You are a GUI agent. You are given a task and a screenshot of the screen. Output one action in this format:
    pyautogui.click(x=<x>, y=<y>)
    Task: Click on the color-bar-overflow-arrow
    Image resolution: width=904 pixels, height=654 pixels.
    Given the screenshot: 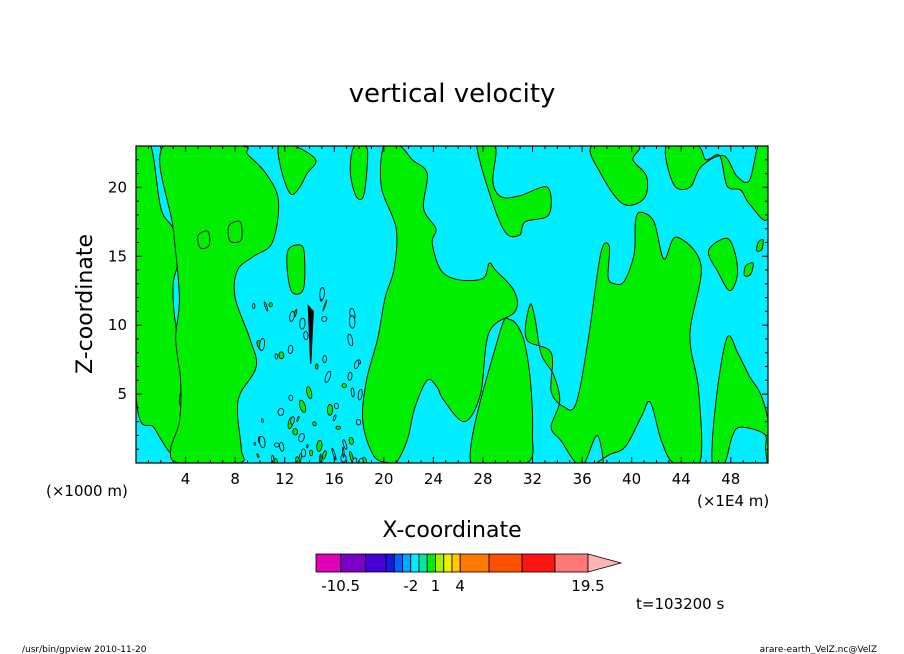 What is the action you would take?
    pyautogui.click(x=605, y=563)
    